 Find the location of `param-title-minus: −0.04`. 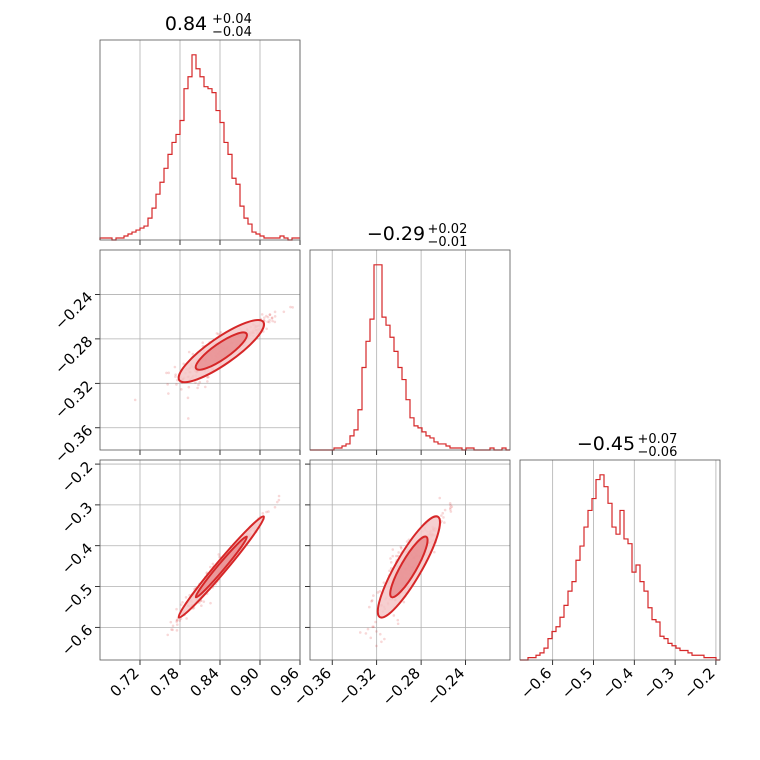

param-title-minus: −0.04 is located at coordinates (232, 32).